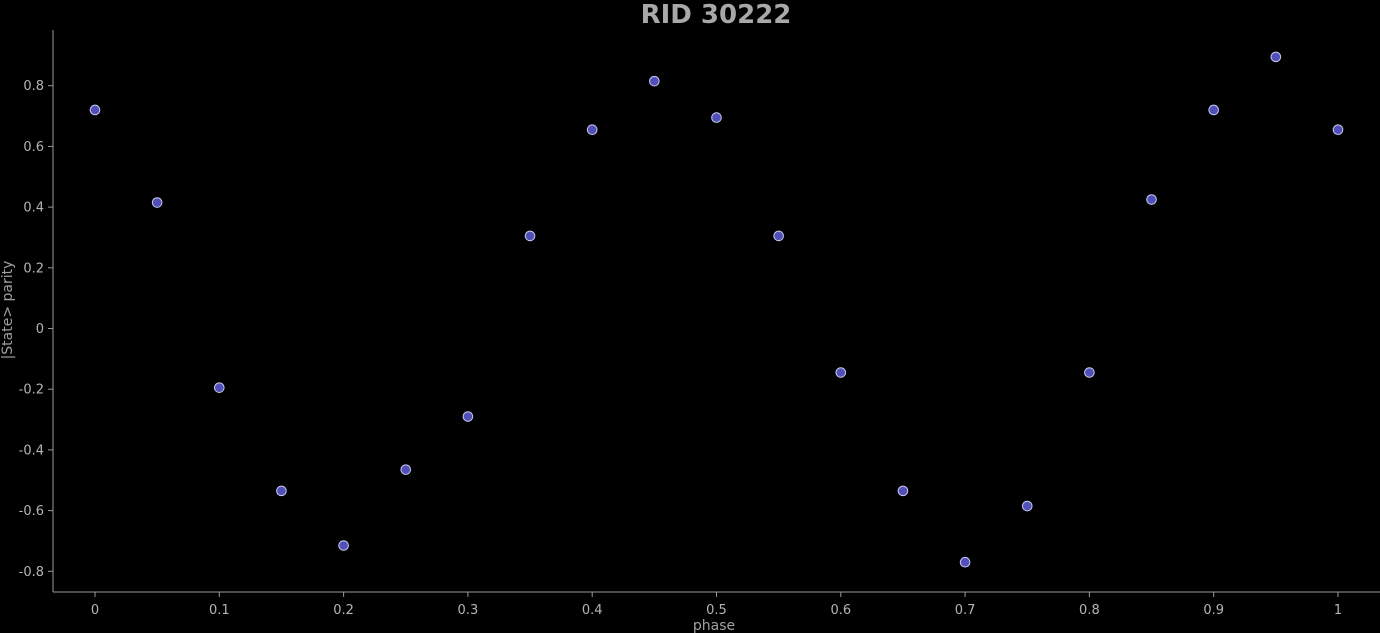  I want to click on x-tick-label: 0.3, so click(468, 610).